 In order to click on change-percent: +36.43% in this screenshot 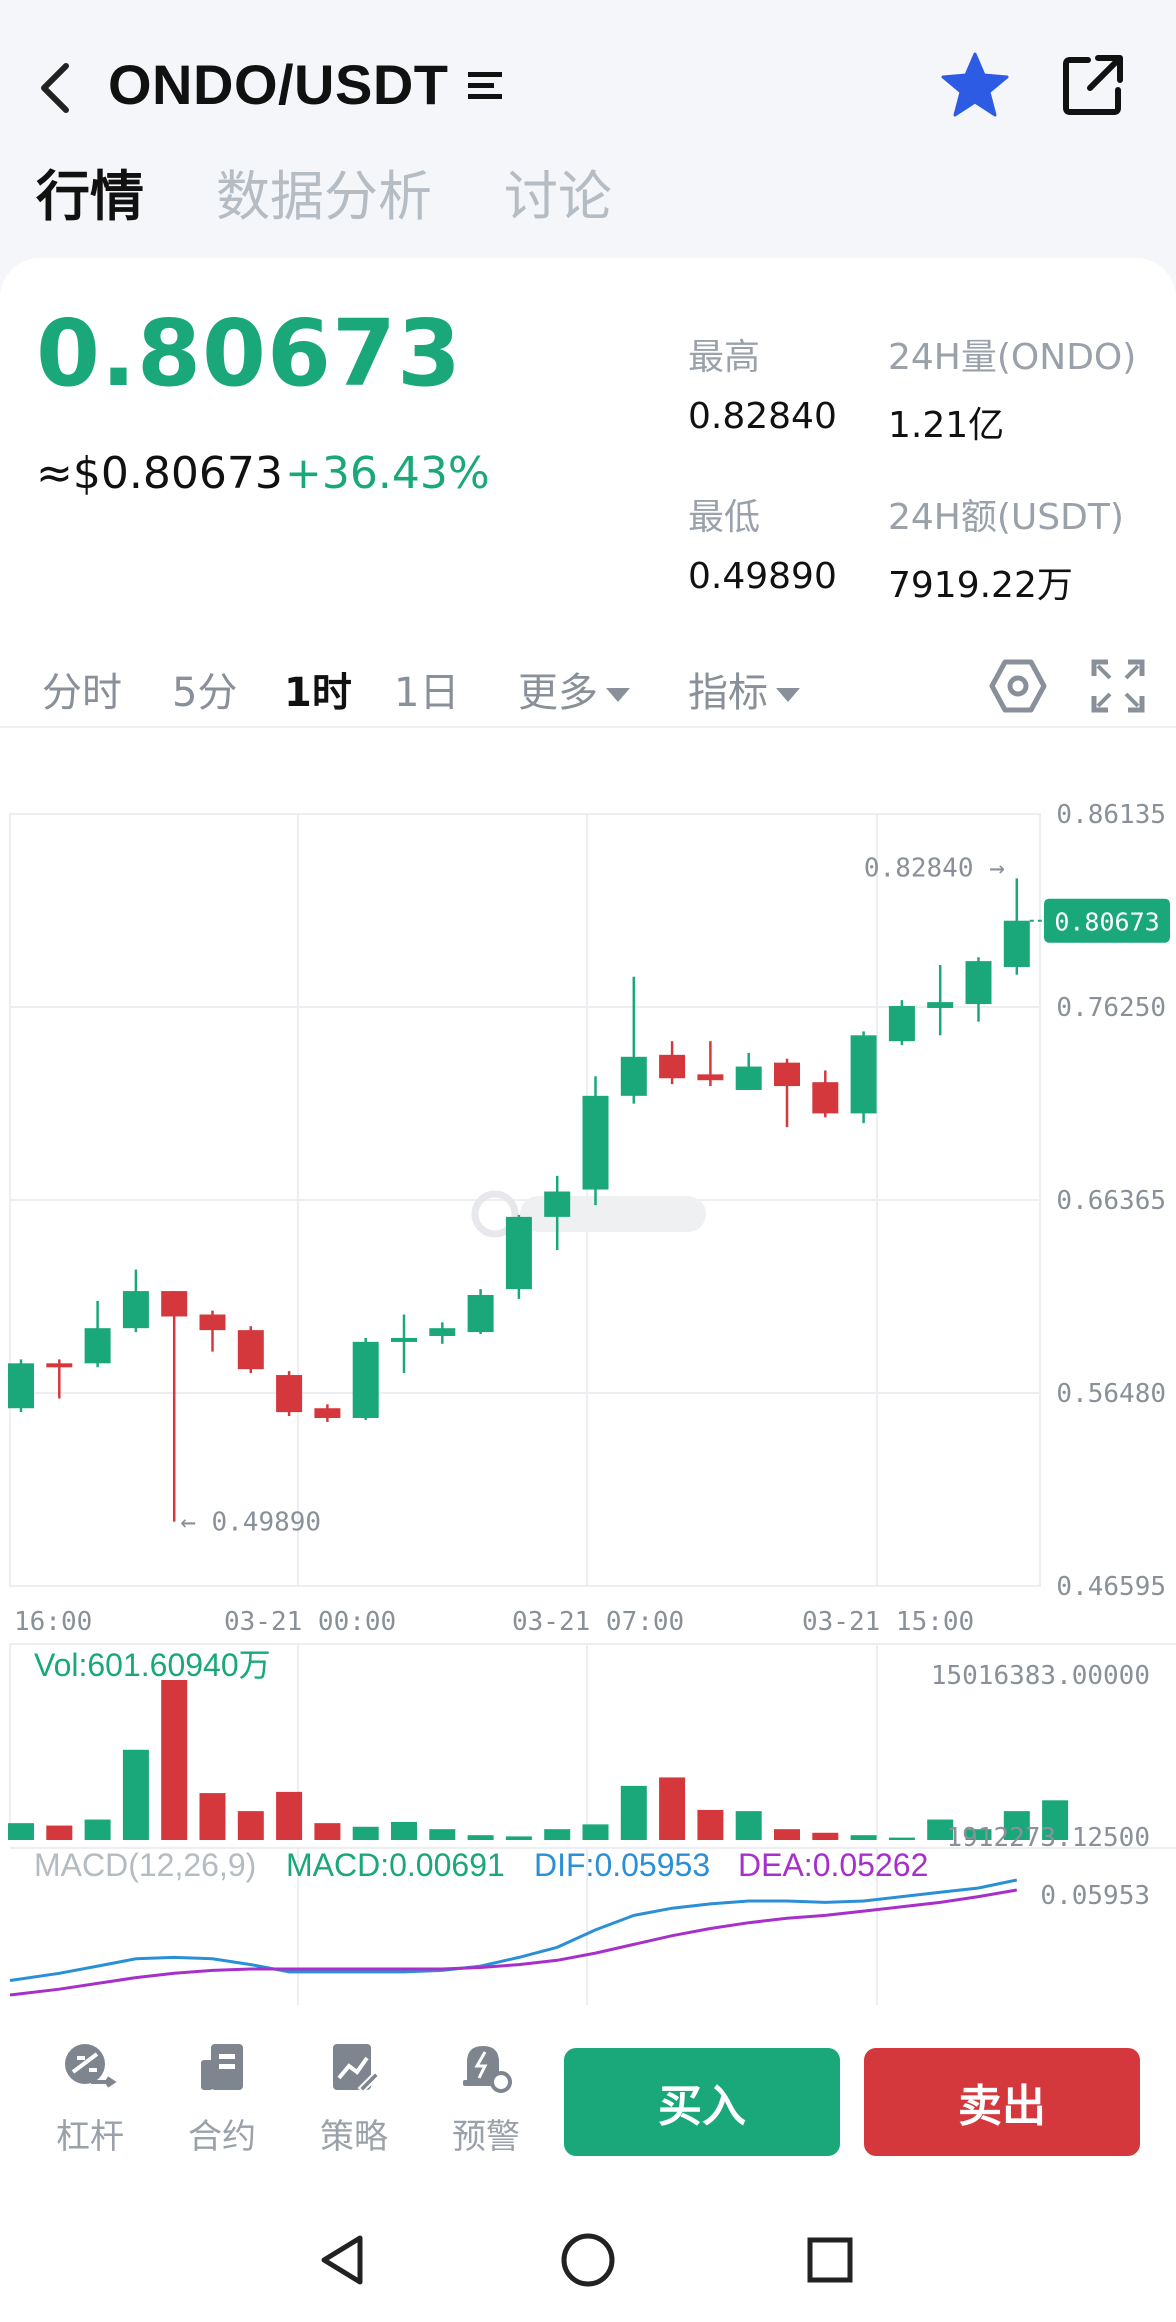, I will do `click(387, 473)`.